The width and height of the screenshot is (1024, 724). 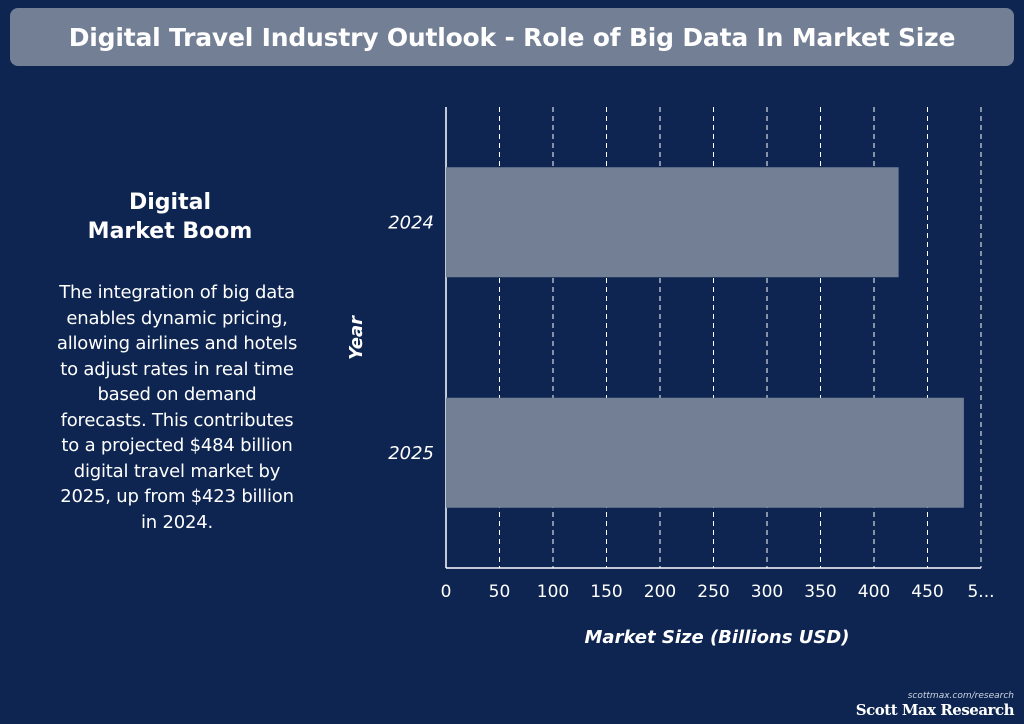 What do you see at coordinates (170, 202) in the screenshot?
I see `sidebar-heading-line1: Digital` at bounding box center [170, 202].